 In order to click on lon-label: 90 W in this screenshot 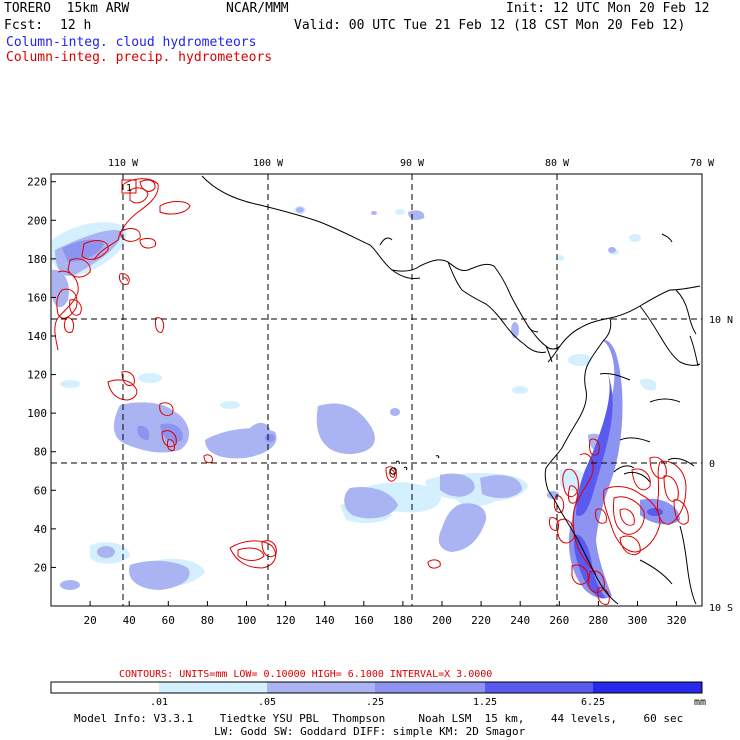, I will do `click(412, 163)`.